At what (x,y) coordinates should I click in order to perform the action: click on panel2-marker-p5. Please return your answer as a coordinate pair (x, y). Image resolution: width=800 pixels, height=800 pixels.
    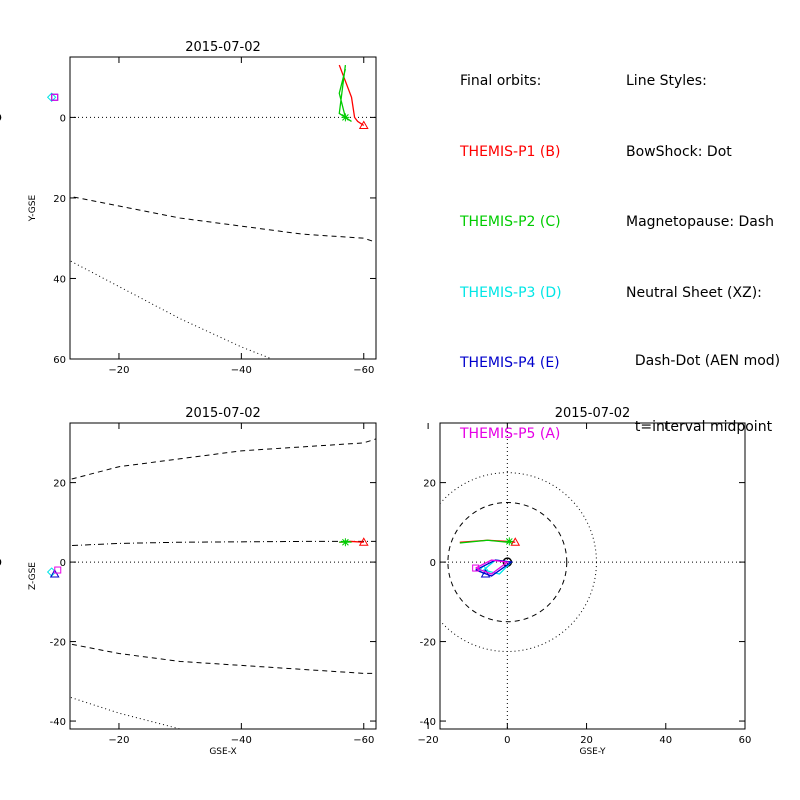
    Looking at the image, I should click on (58, 570).